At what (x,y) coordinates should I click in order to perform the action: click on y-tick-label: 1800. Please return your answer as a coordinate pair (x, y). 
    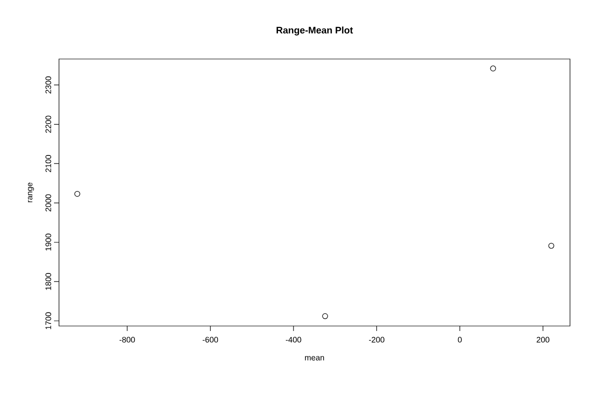
    Looking at the image, I should click on (48, 281).